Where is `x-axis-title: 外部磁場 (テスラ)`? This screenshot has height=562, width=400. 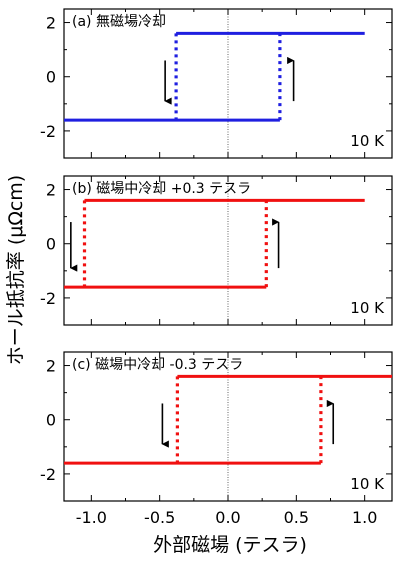
x-axis-title: 外部磁場 (テスラ) is located at coordinates (230, 545).